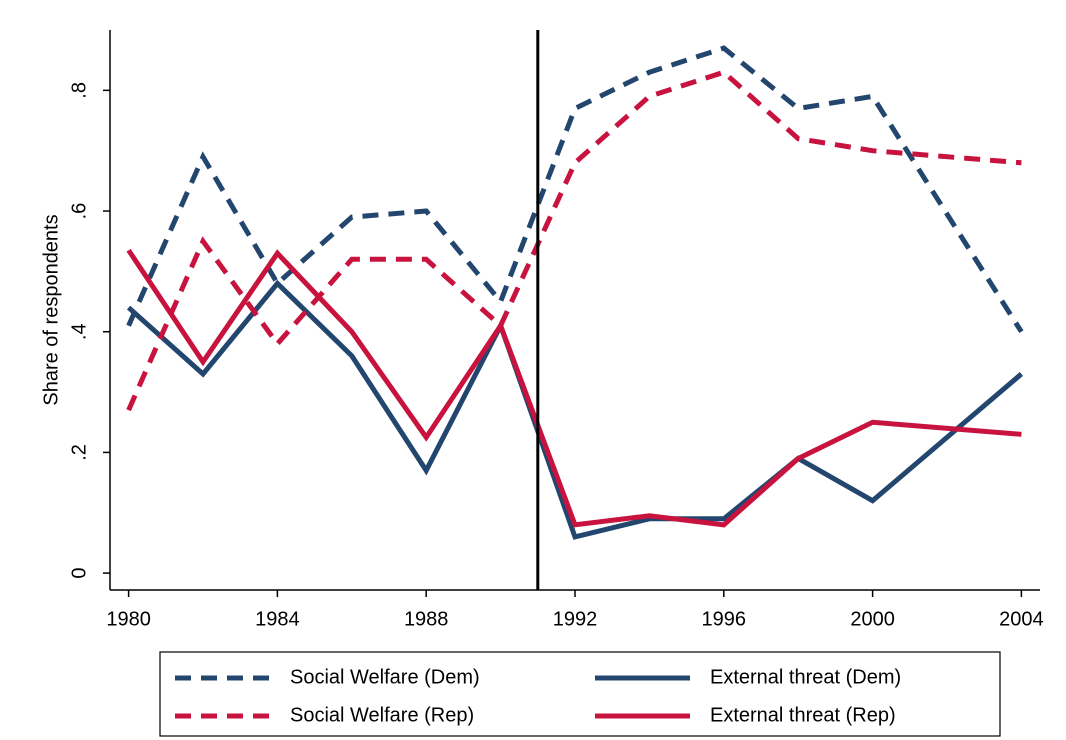 The width and height of the screenshot is (1066, 740). I want to click on legend-label: External threat (Rep), so click(803, 715).